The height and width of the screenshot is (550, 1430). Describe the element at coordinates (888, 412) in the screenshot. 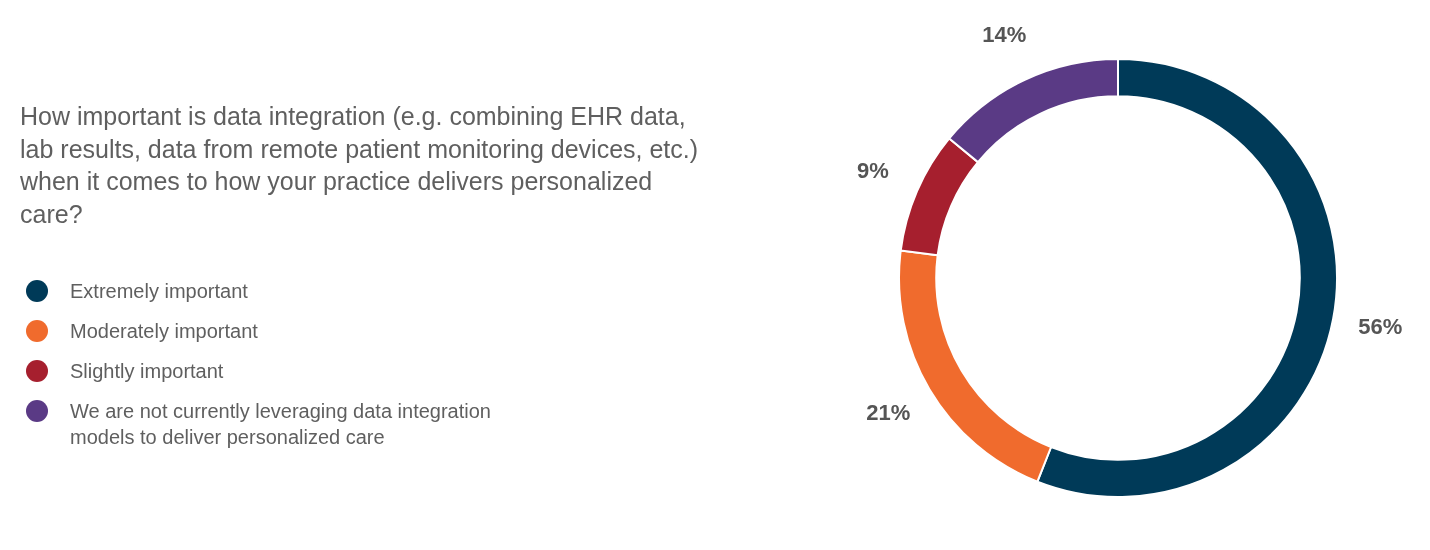

I see `data-label: 21%` at that location.